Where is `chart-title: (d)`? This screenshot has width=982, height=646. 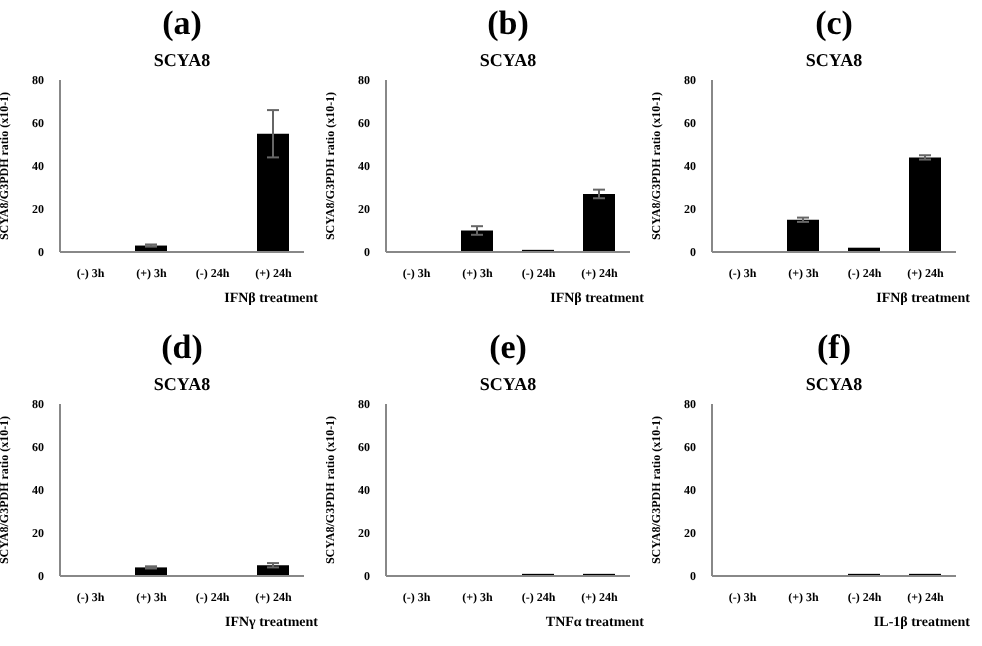 chart-title: (d) is located at coordinates (182, 347).